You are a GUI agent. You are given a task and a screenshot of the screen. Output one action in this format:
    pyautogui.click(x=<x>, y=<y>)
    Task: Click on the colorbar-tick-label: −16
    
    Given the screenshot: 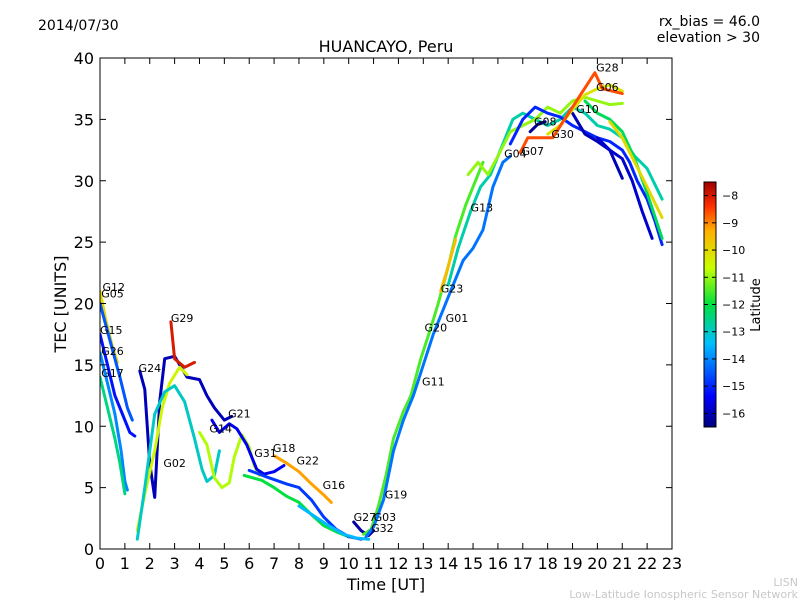 What is the action you would take?
    pyautogui.click(x=733, y=413)
    